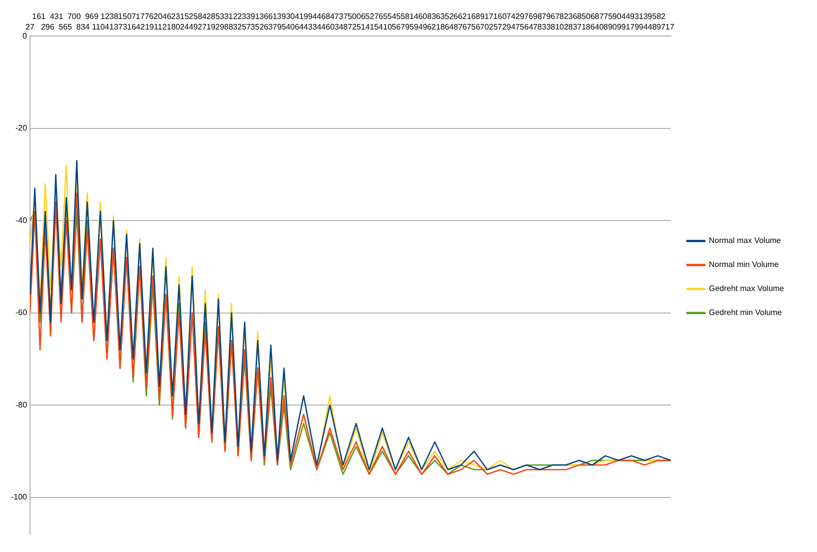 The height and width of the screenshot is (552, 817). I want to click on x2-tick-label: 700, so click(74, 17).